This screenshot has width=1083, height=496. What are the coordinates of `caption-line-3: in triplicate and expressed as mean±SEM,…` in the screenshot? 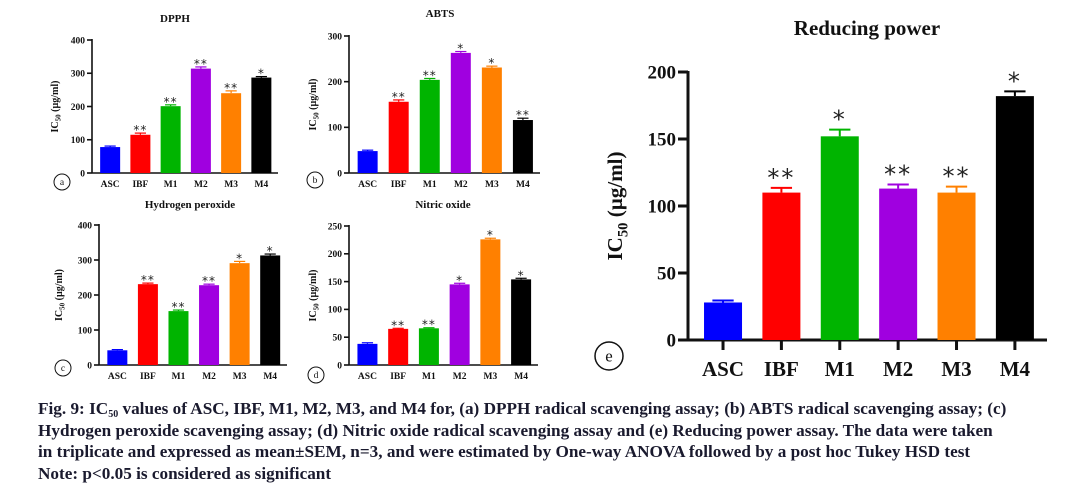 It's located at (504, 451).